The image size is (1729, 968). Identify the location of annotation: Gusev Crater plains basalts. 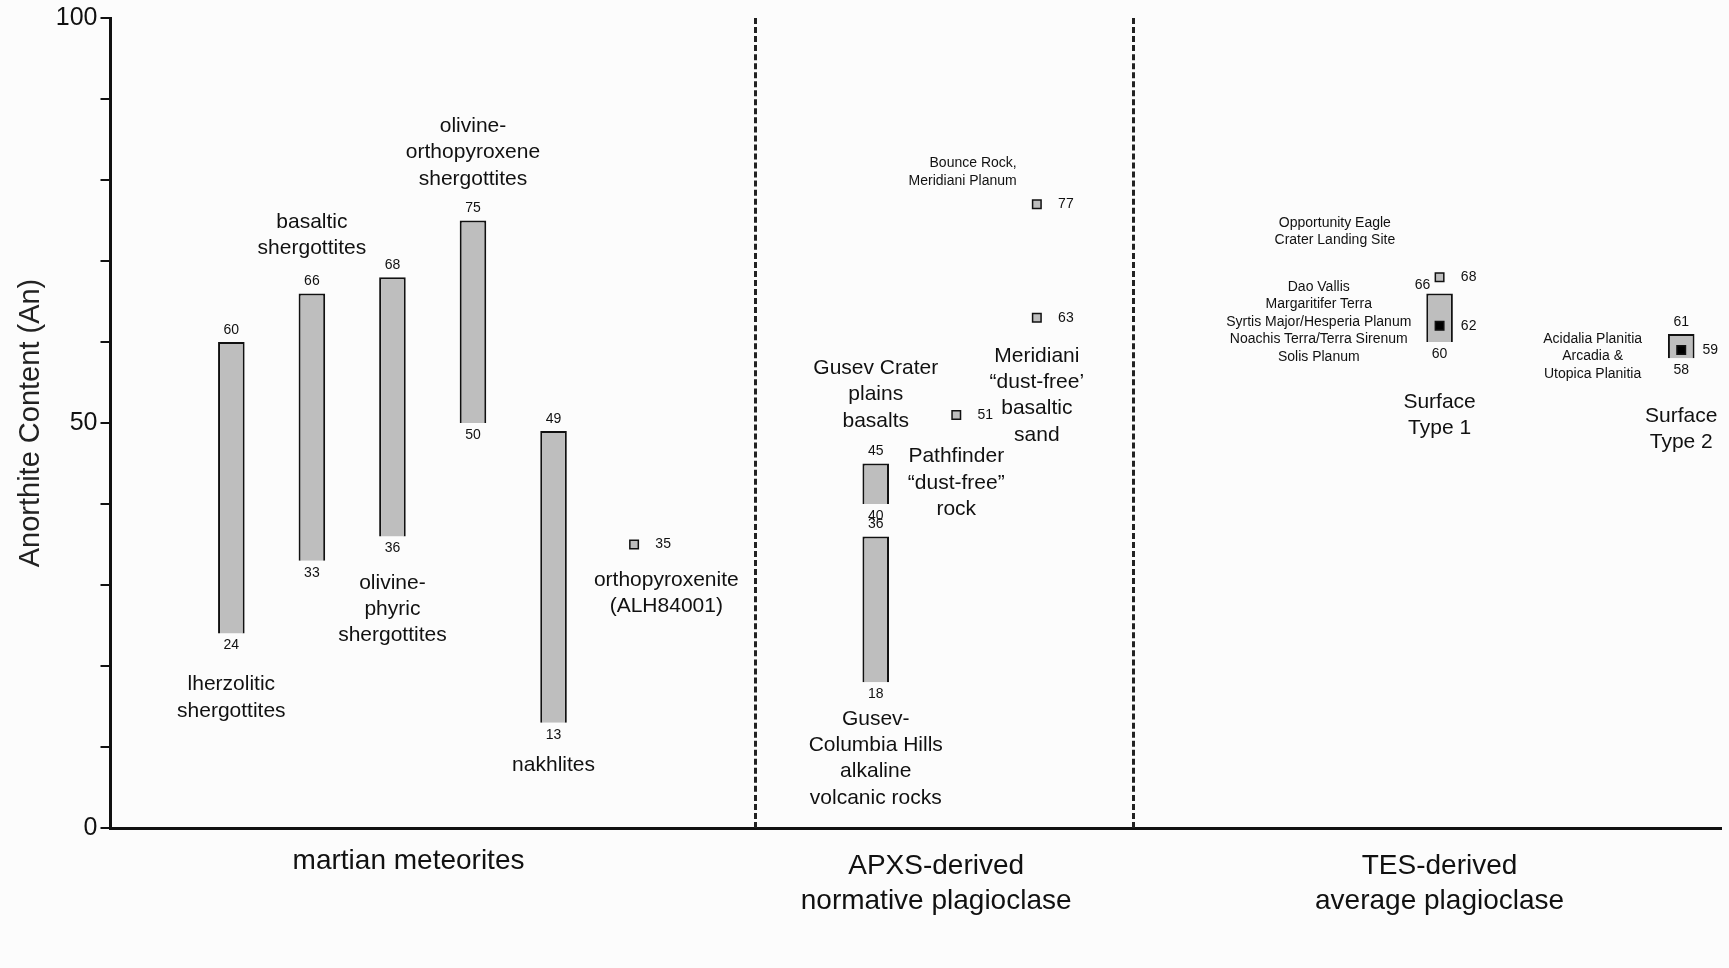
(876, 393).